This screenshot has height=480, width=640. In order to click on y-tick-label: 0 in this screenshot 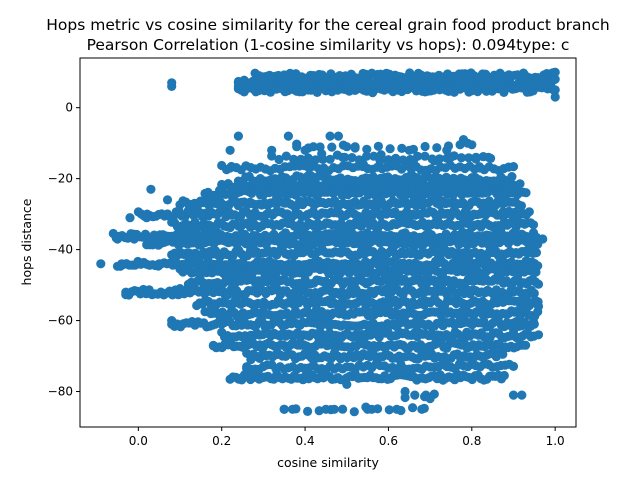, I will do `click(69, 108)`.